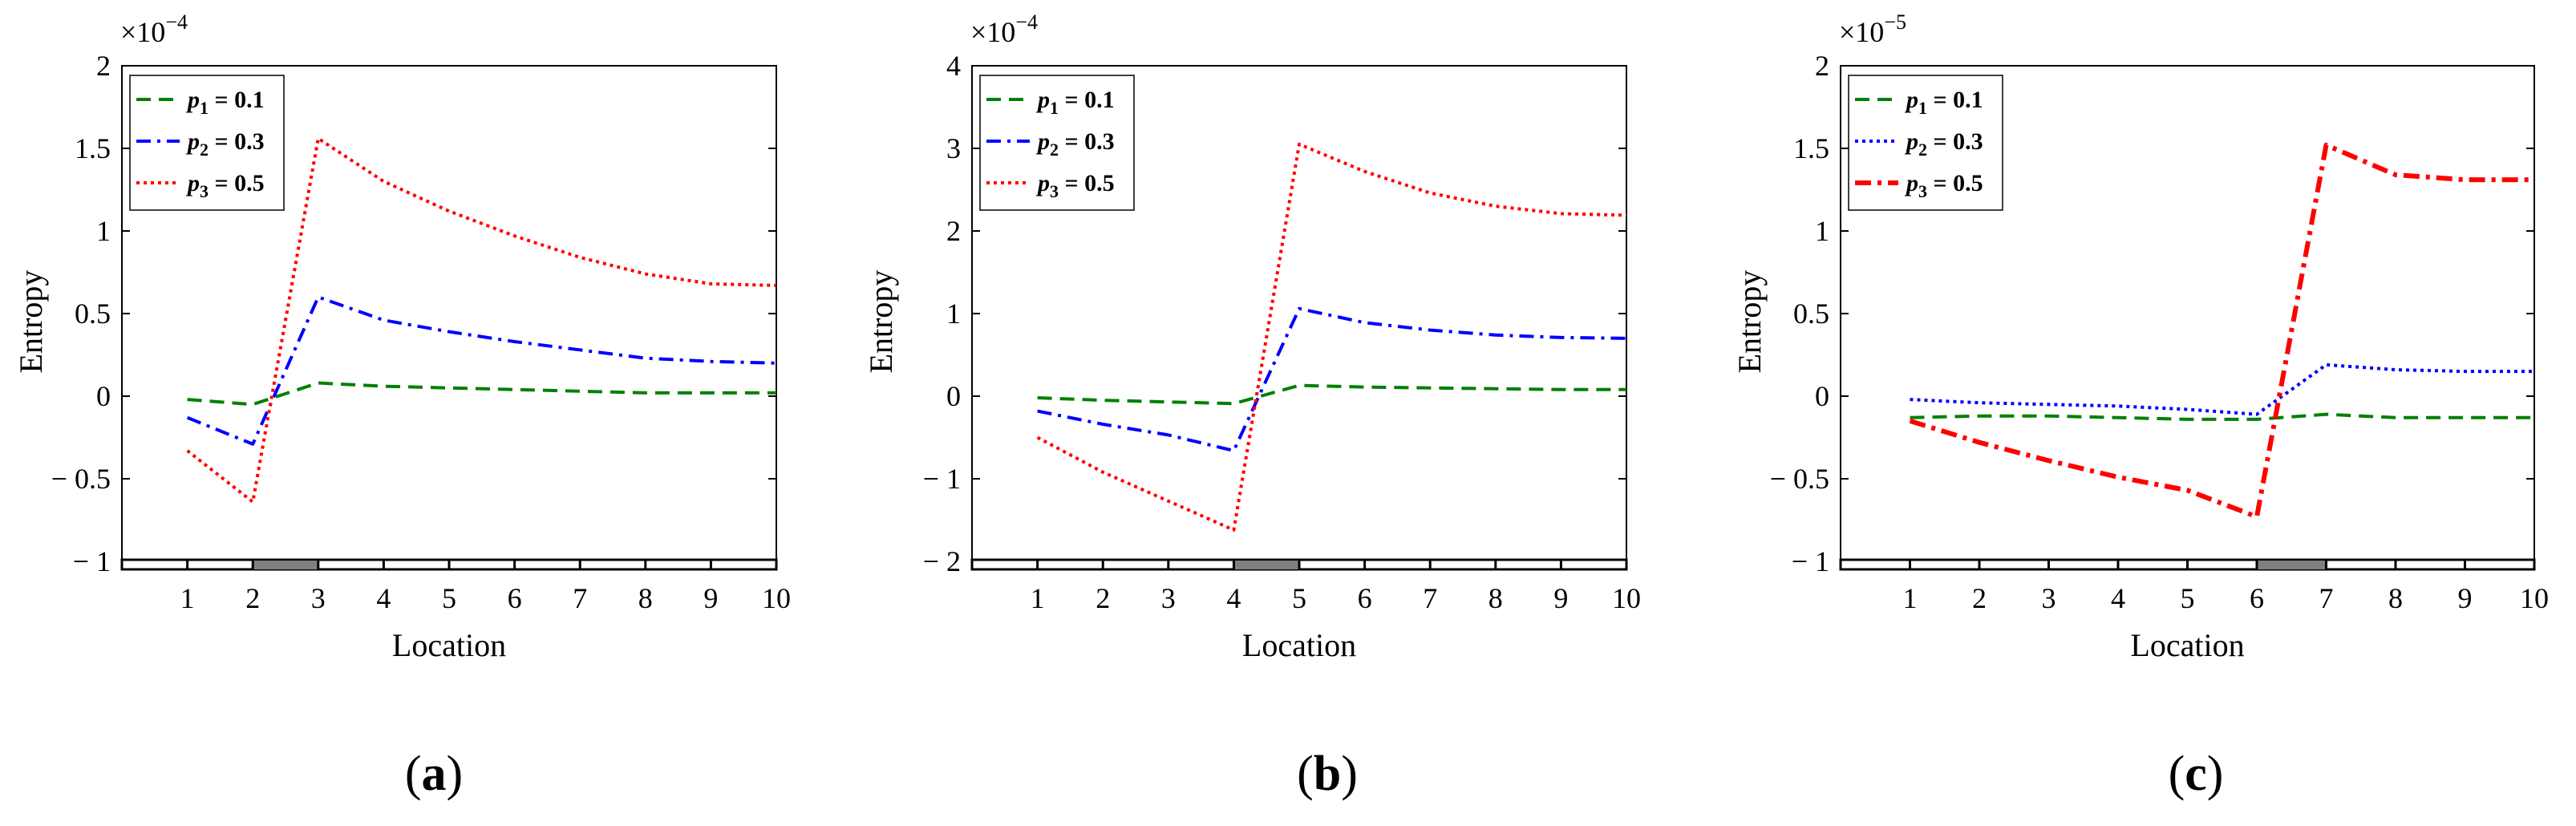 The width and height of the screenshot is (2576, 826). I want to click on panel-caption-b: (b), so click(1327, 774).